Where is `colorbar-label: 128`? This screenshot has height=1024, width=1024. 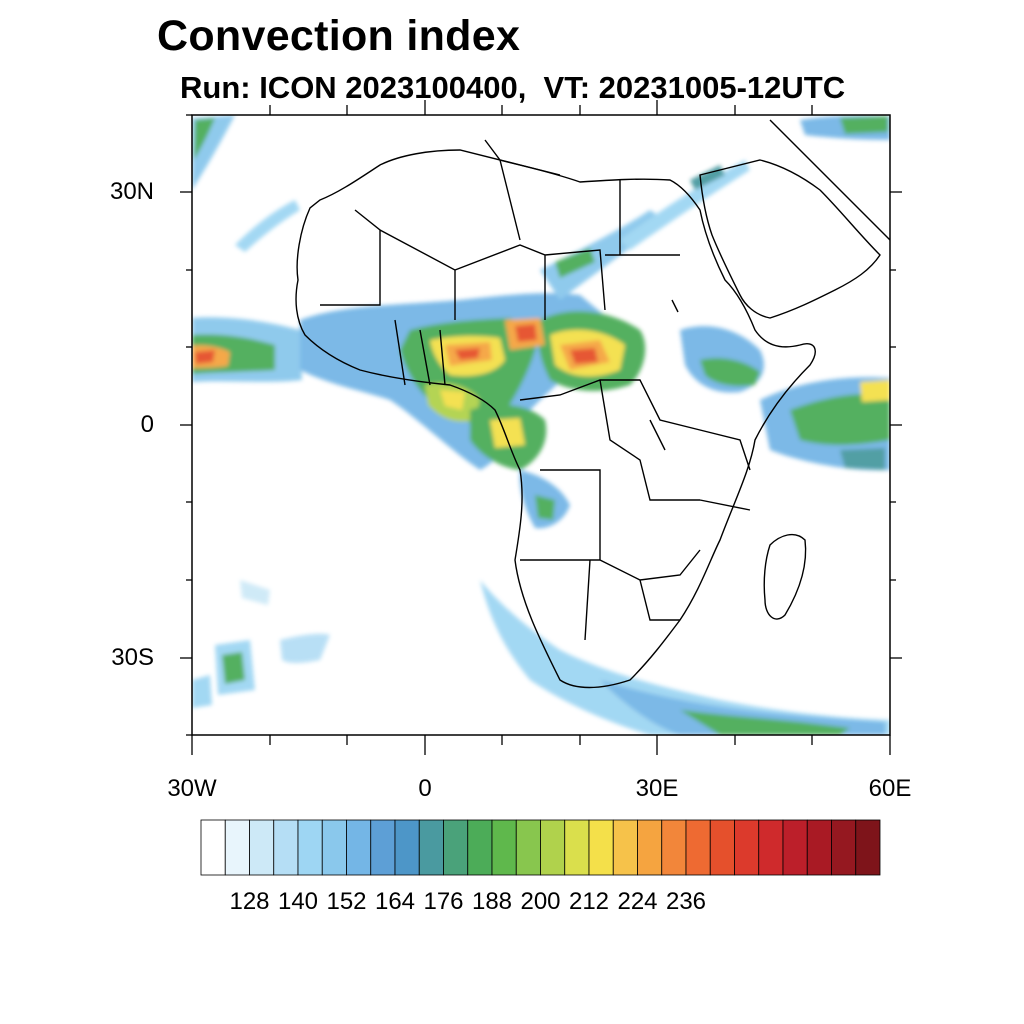 colorbar-label: 128 is located at coordinates (249, 901).